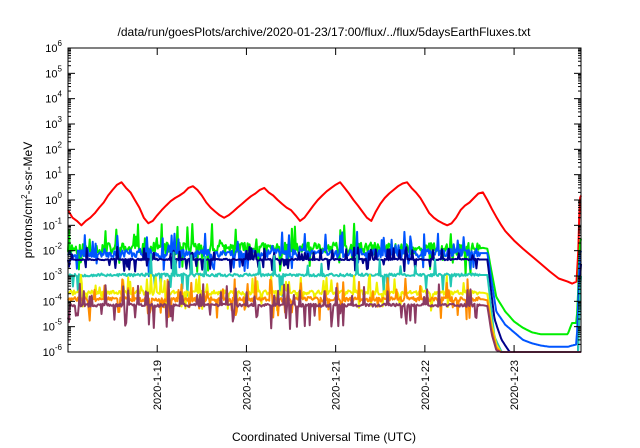 This screenshot has width=640, height=448. Describe the element at coordinates (247, 385) in the screenshot. I see `x-tick-label: 2020-1-20` at that location.